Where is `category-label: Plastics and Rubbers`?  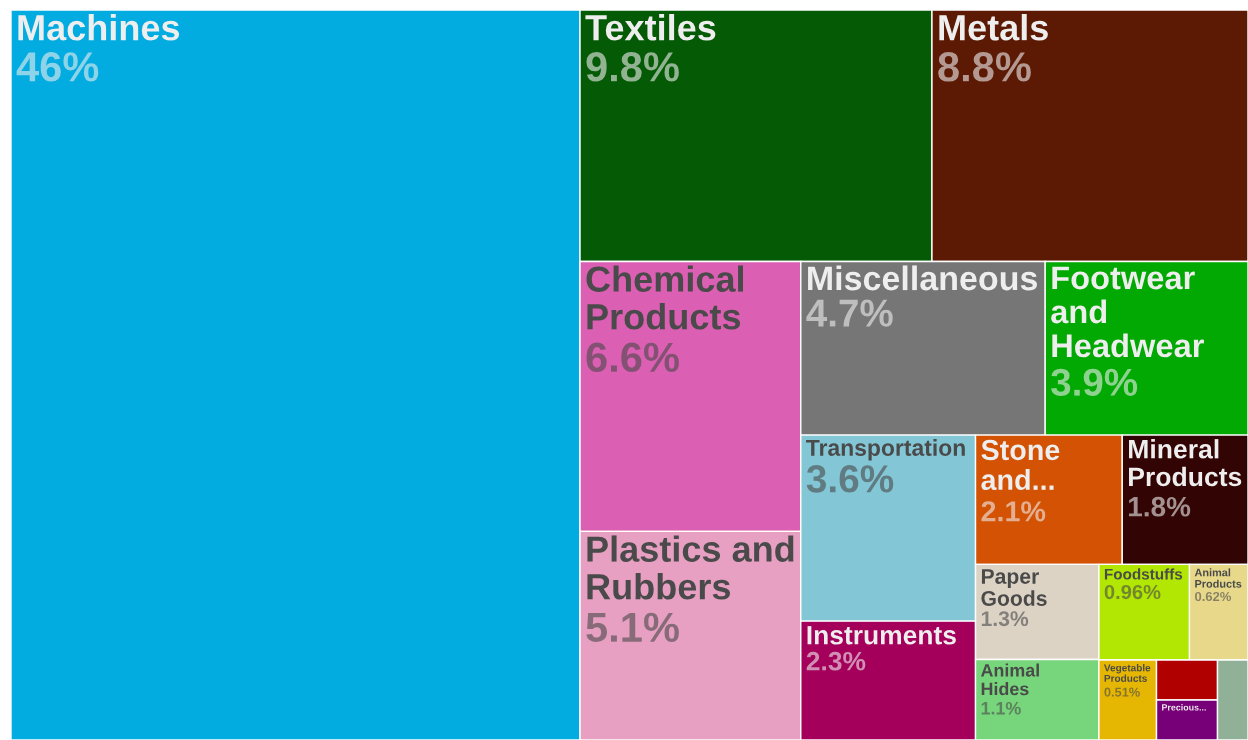 category-label: Plastics and Rubbers is located at coordinates (690, 567).